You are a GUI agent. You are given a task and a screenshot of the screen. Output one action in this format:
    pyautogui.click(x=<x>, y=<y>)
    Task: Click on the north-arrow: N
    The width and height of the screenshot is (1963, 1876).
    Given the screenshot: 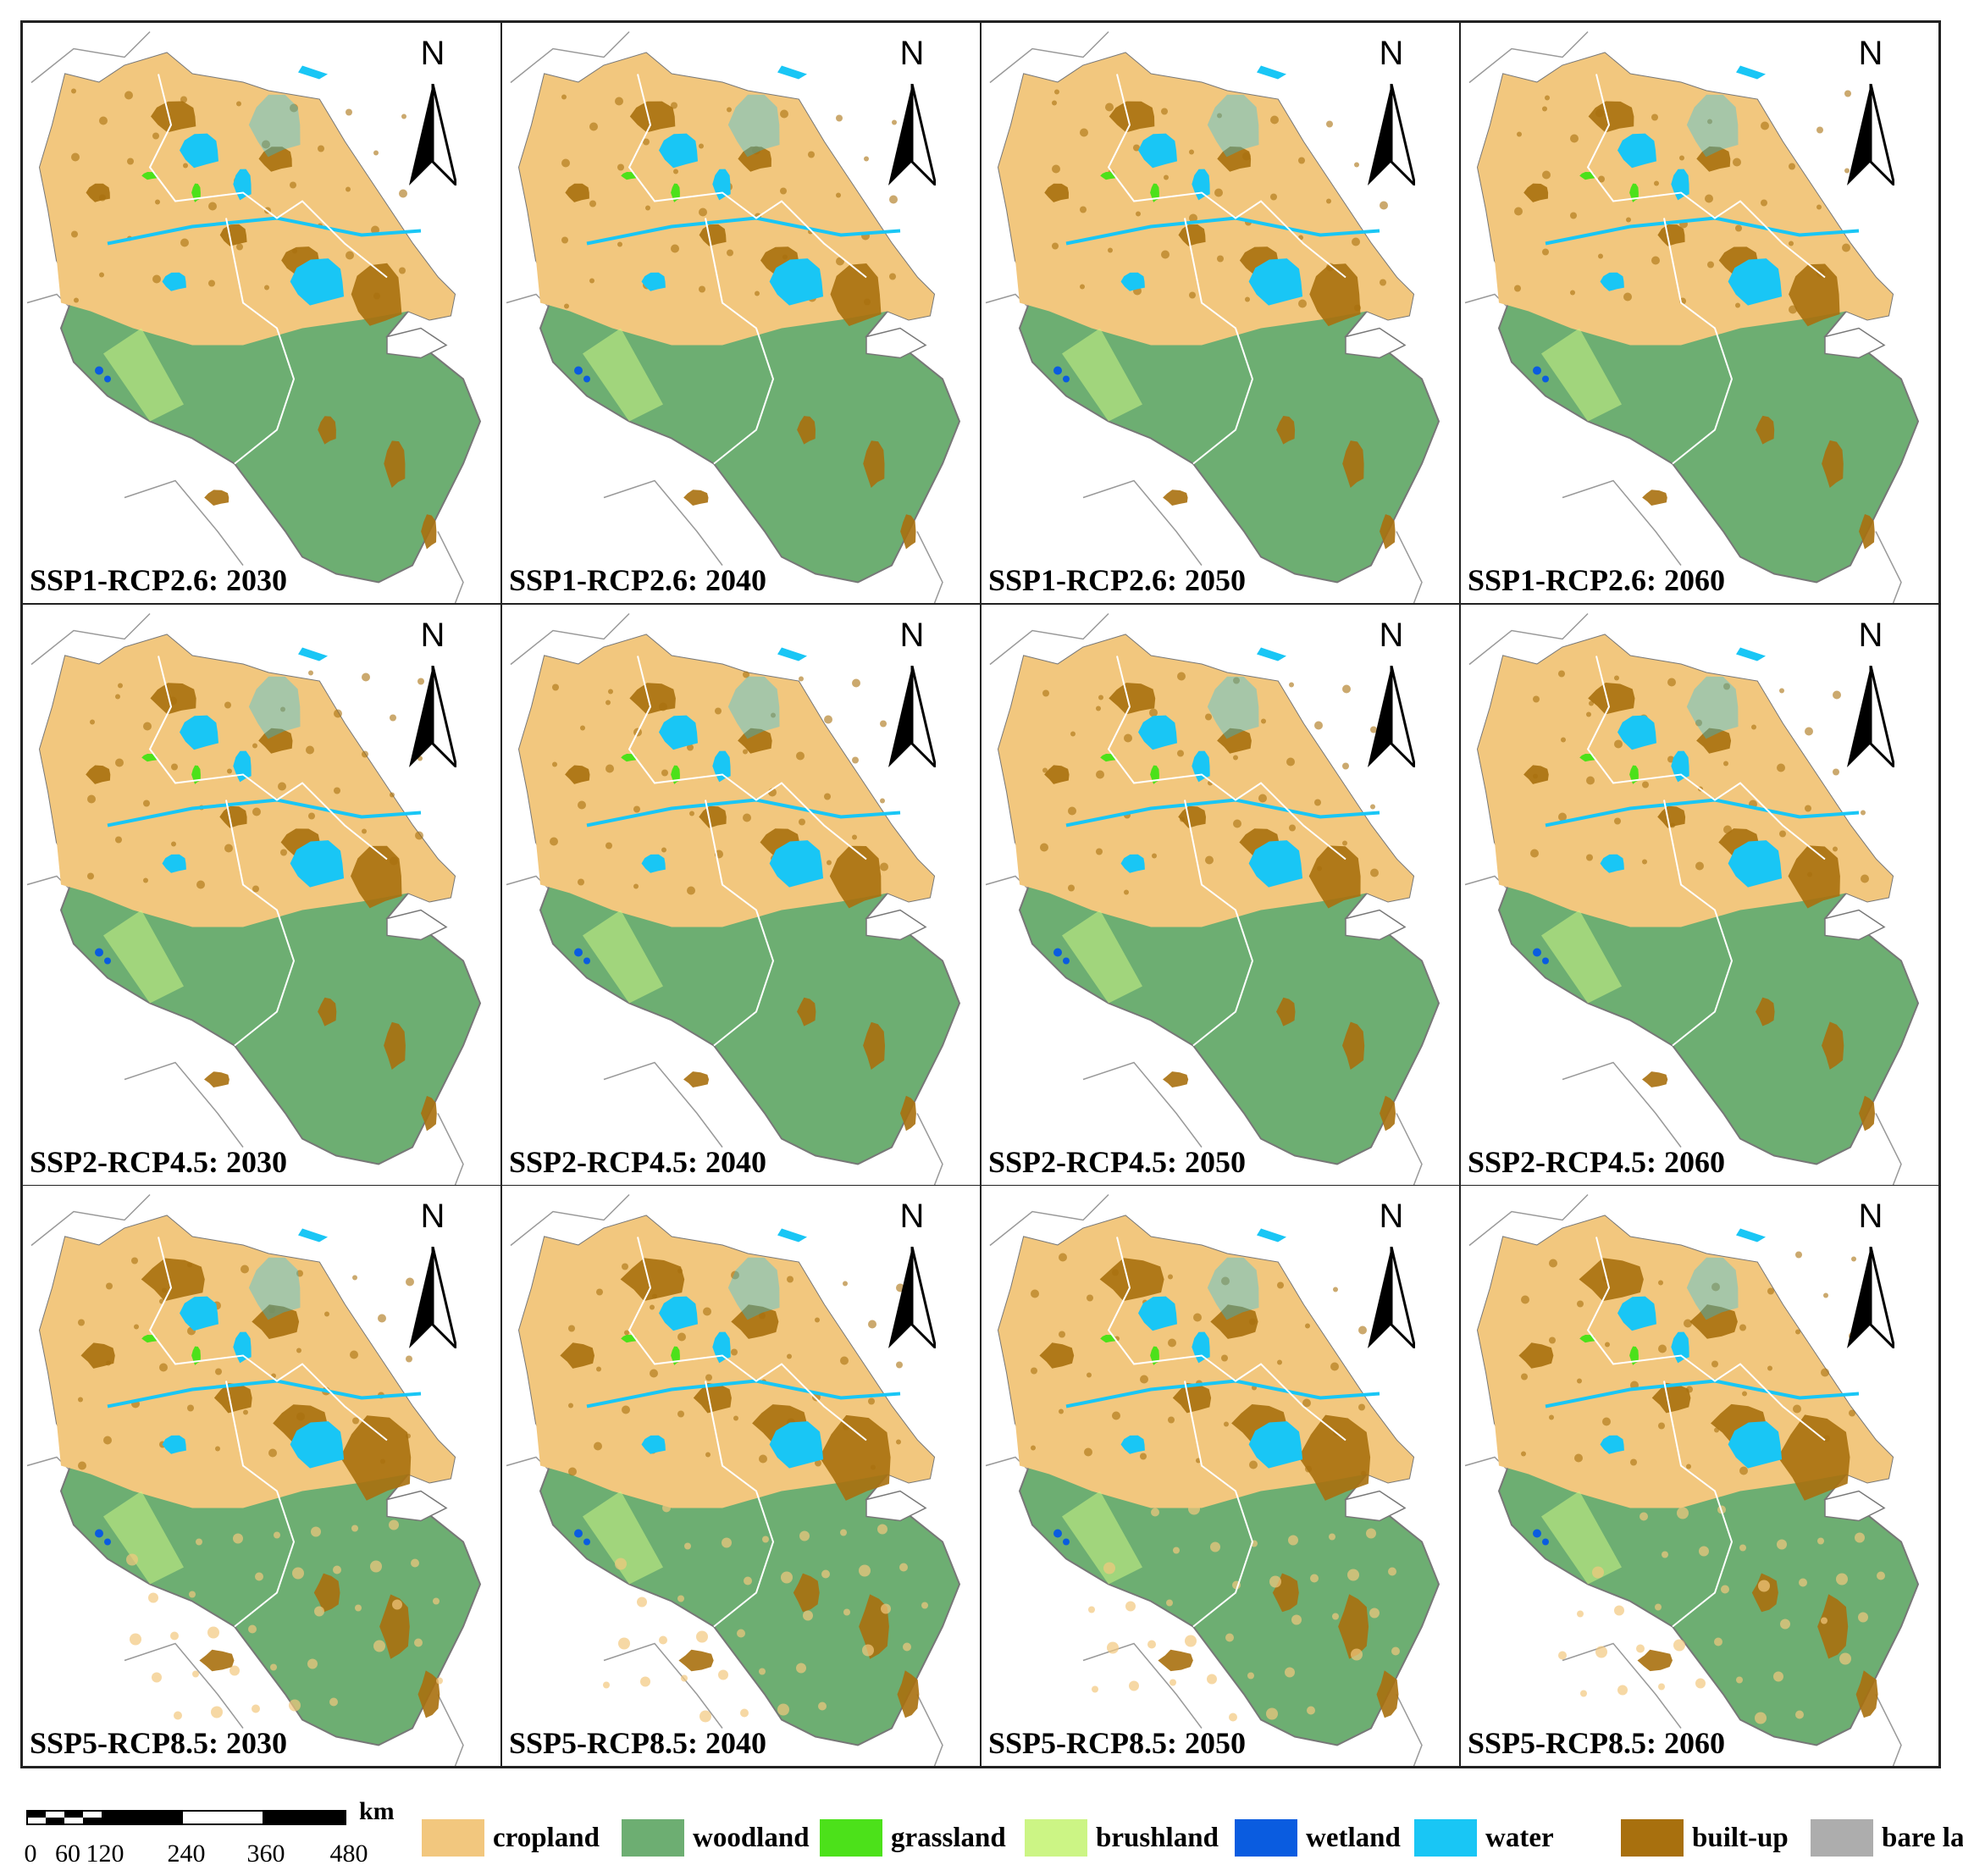 What is the action you would take?
    pyautogui.click(x=1391, y=1274)
    